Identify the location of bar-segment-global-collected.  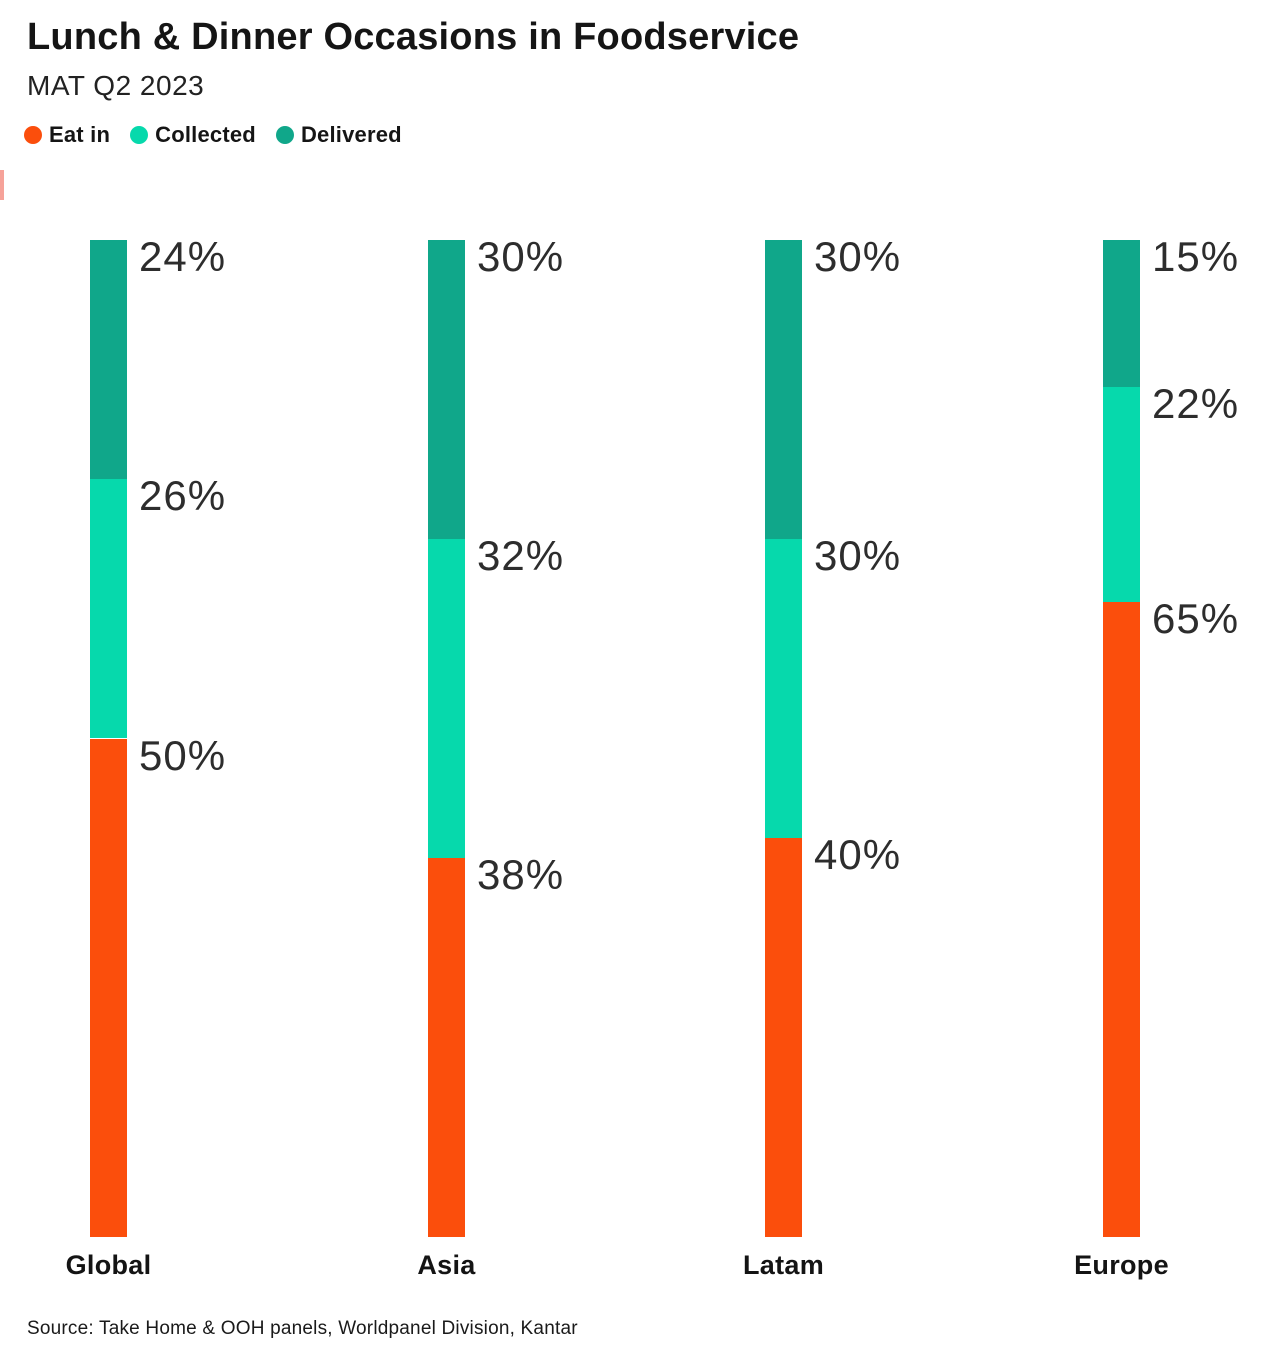
(108, 609).